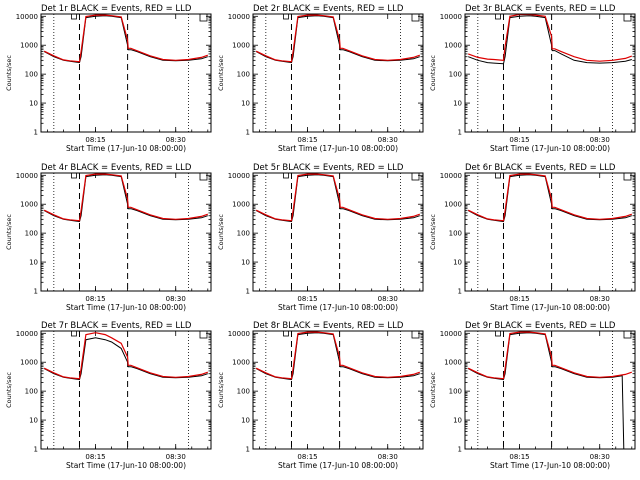 Image resolution: width=640 pixels, height=480 pixels. Describe the element at coordinates (328, 9) in the screenshot. I see `panel-title: Det 2r BLACK = Events, RED = LLD` at that location.